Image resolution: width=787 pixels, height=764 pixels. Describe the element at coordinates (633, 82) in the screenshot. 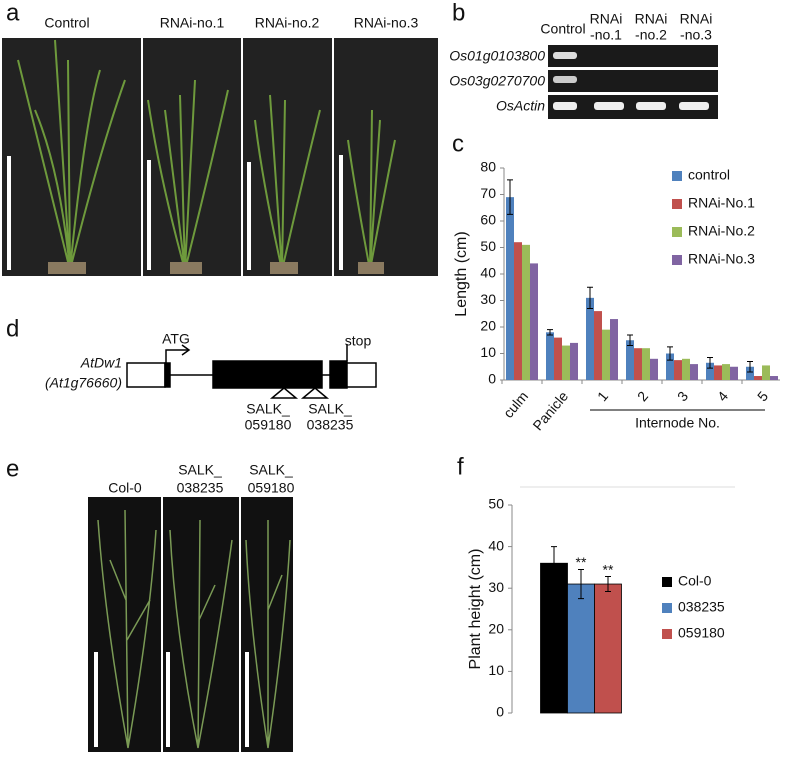

I see `gel` at that location.